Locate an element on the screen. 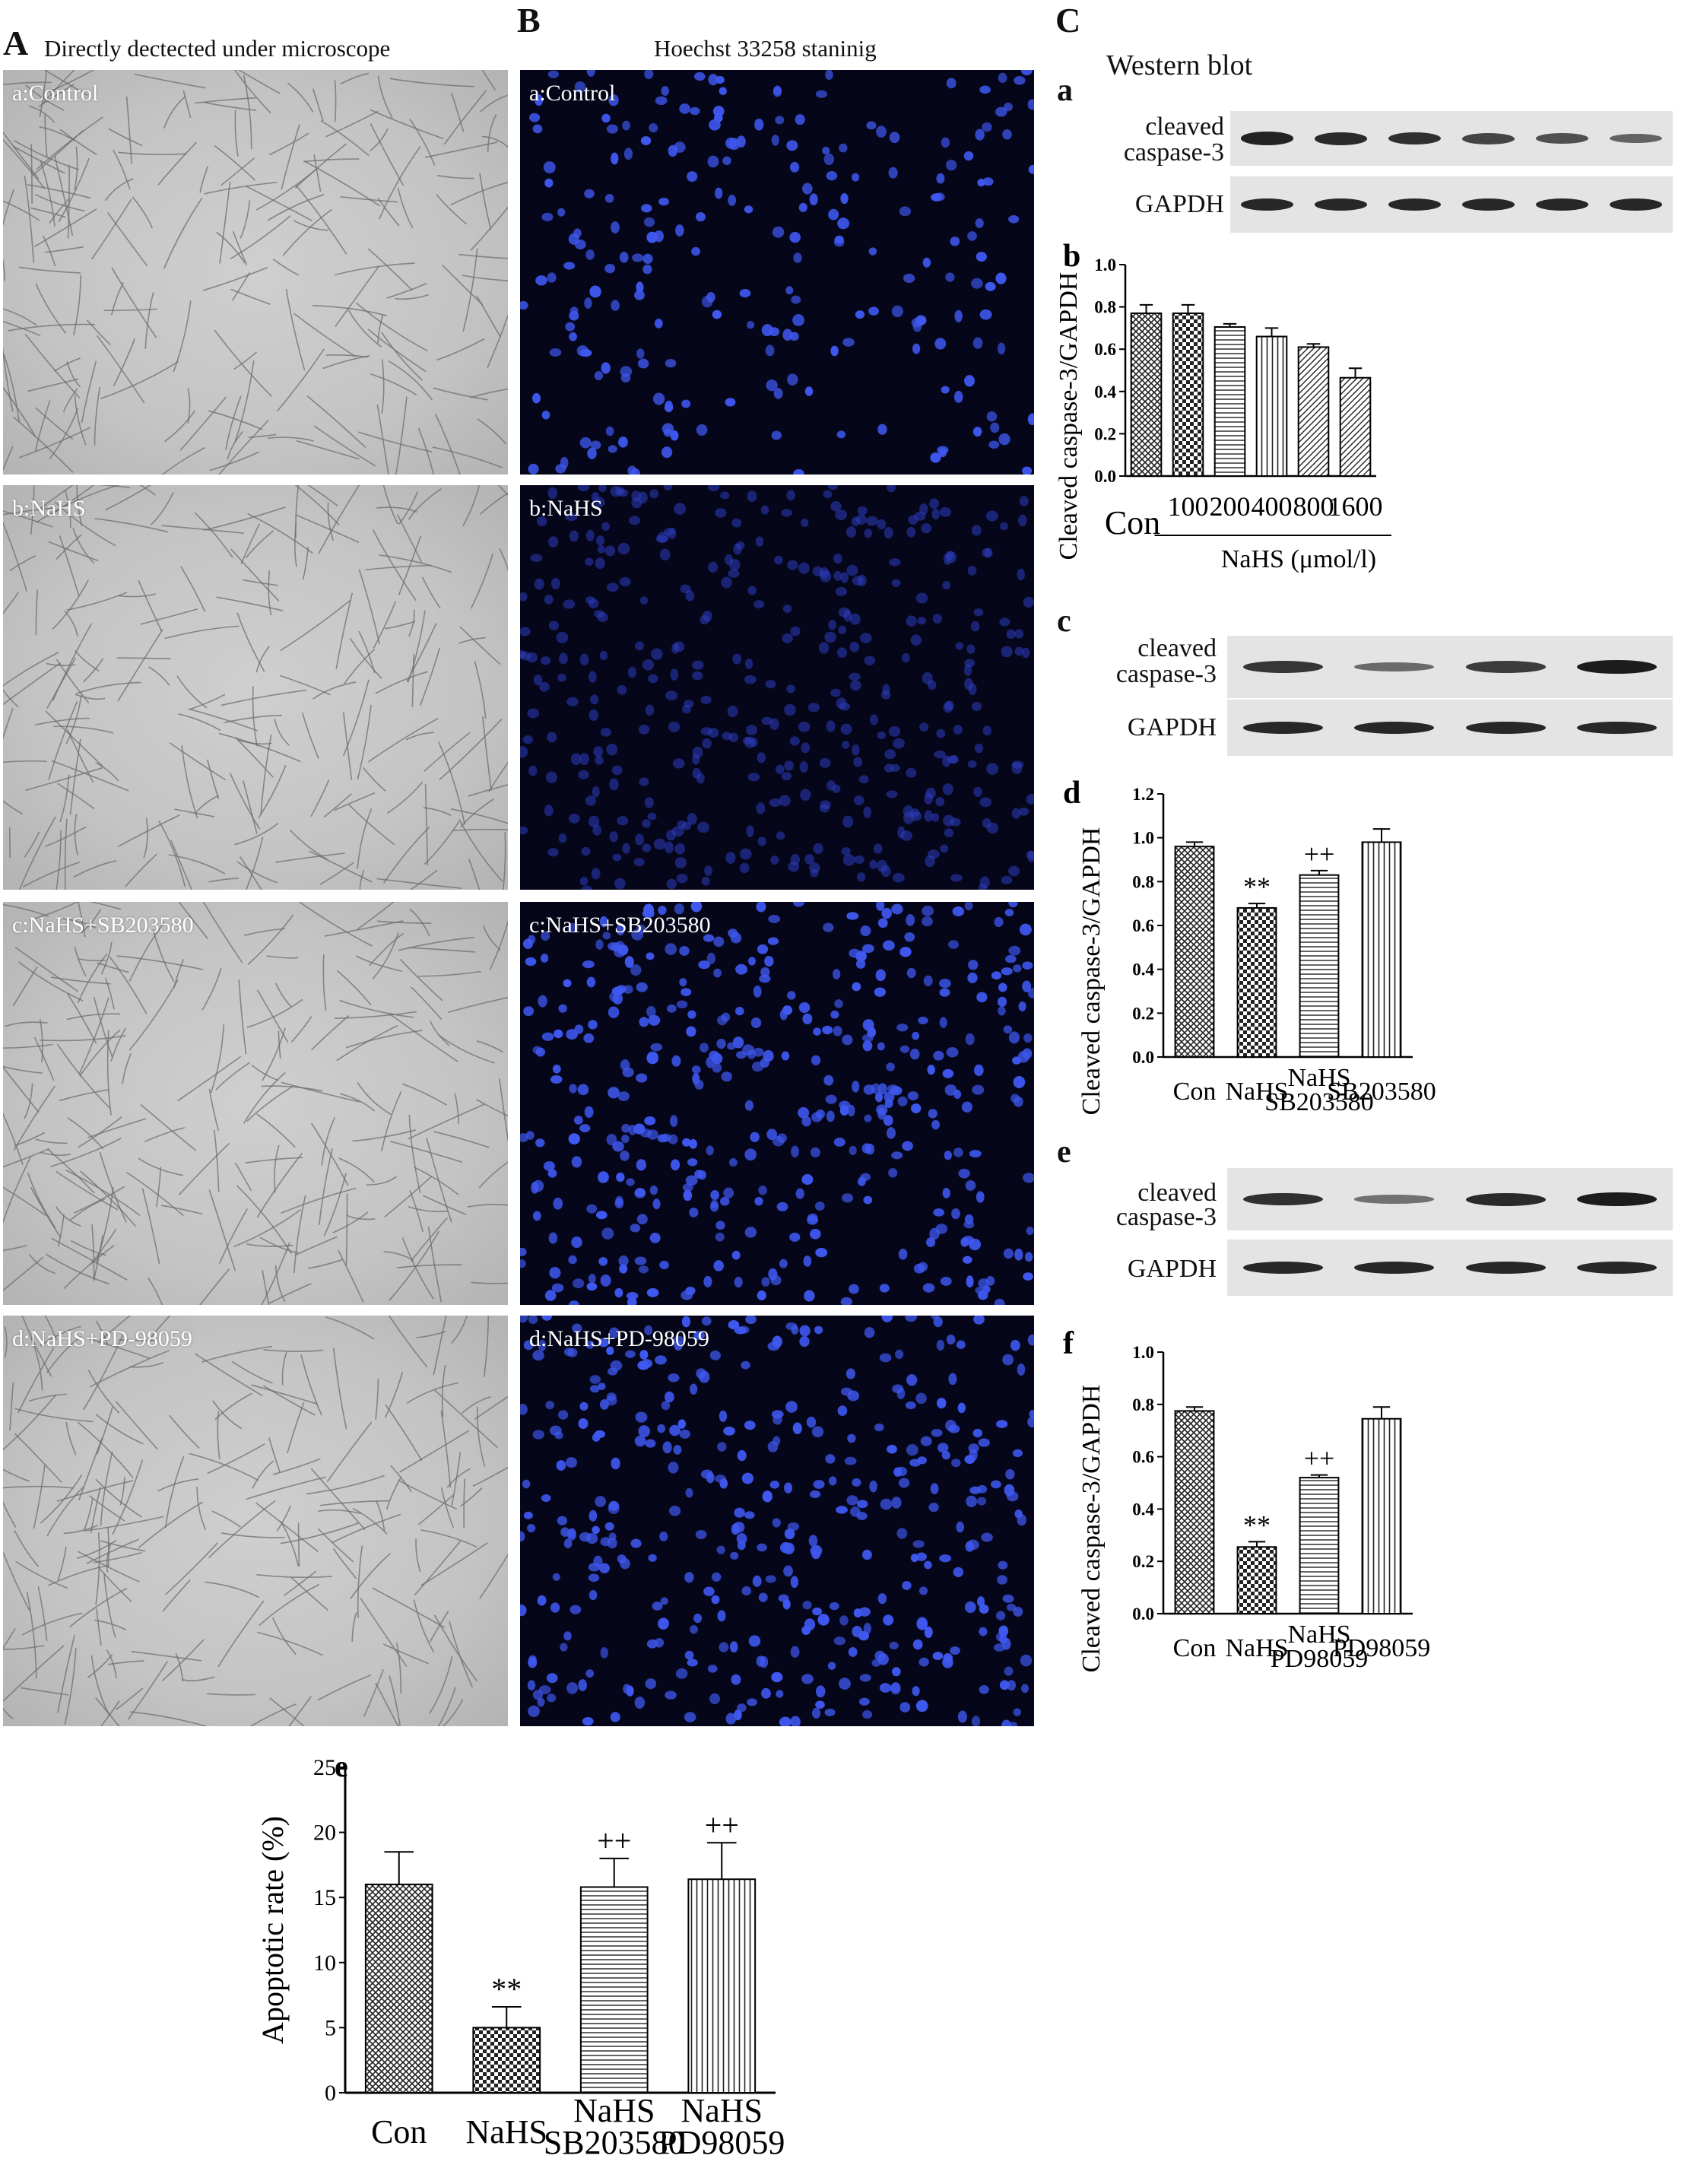  blot-e-label-gapdh: GAPDH is located at coordinates (1172, 1269).